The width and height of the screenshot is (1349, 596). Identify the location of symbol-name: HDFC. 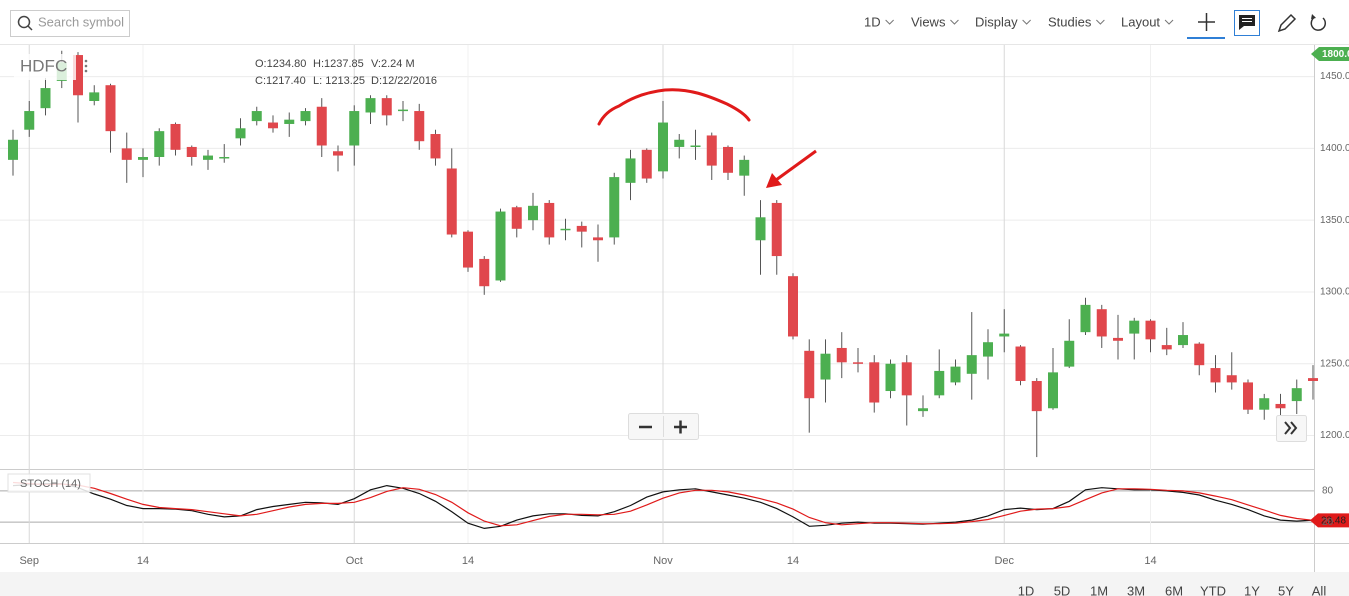
(43, 65).